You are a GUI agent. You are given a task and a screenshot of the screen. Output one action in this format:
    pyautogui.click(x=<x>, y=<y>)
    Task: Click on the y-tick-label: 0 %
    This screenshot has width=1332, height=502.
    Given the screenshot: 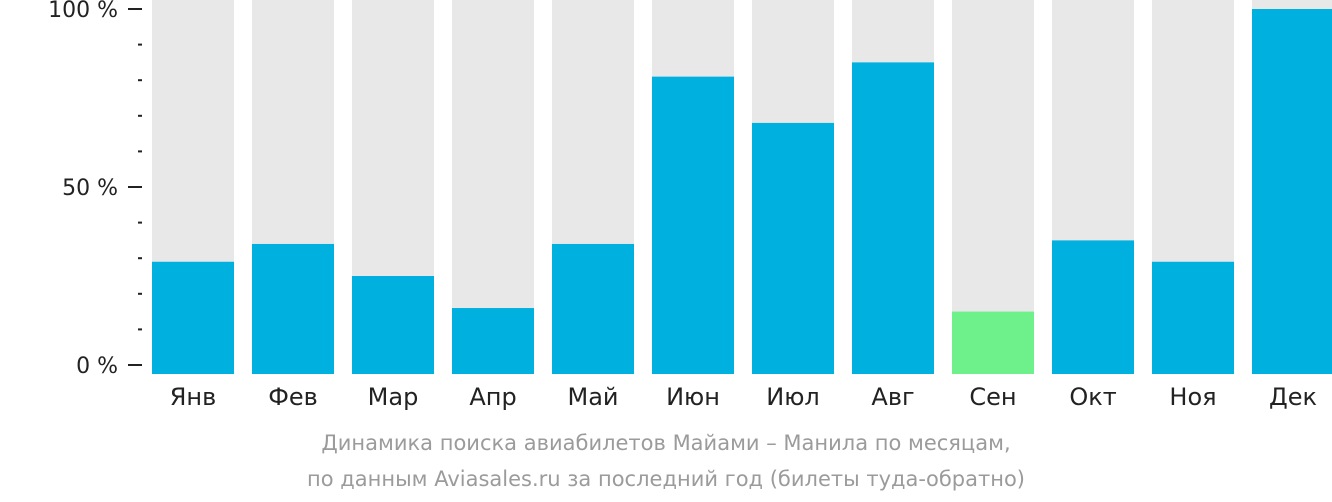 What is the action you would take?
    pyautogui.click(x=97, y=366)
    